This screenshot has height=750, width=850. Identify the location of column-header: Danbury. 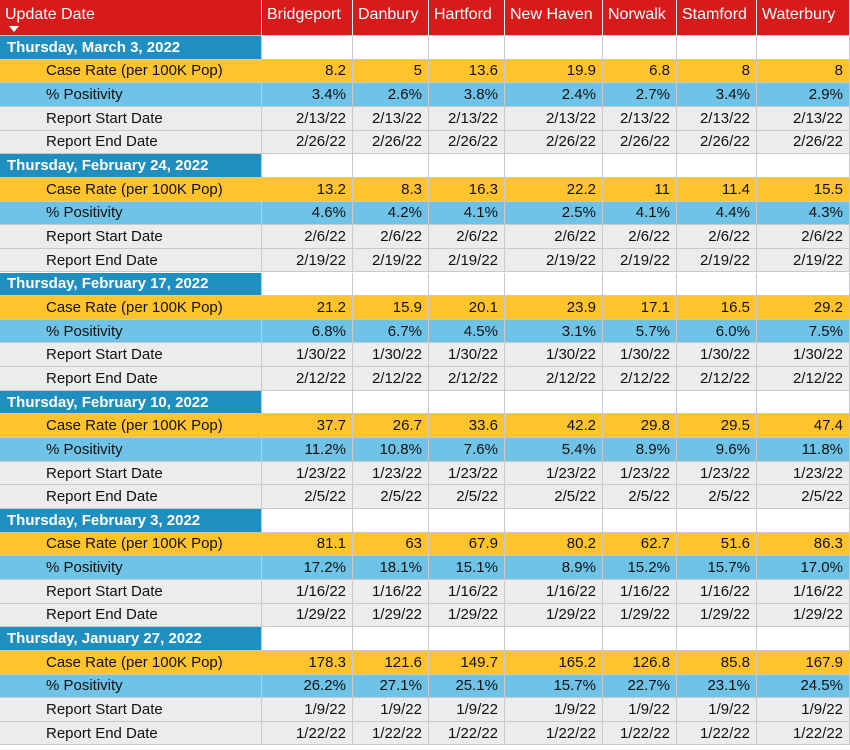
(391, 18).